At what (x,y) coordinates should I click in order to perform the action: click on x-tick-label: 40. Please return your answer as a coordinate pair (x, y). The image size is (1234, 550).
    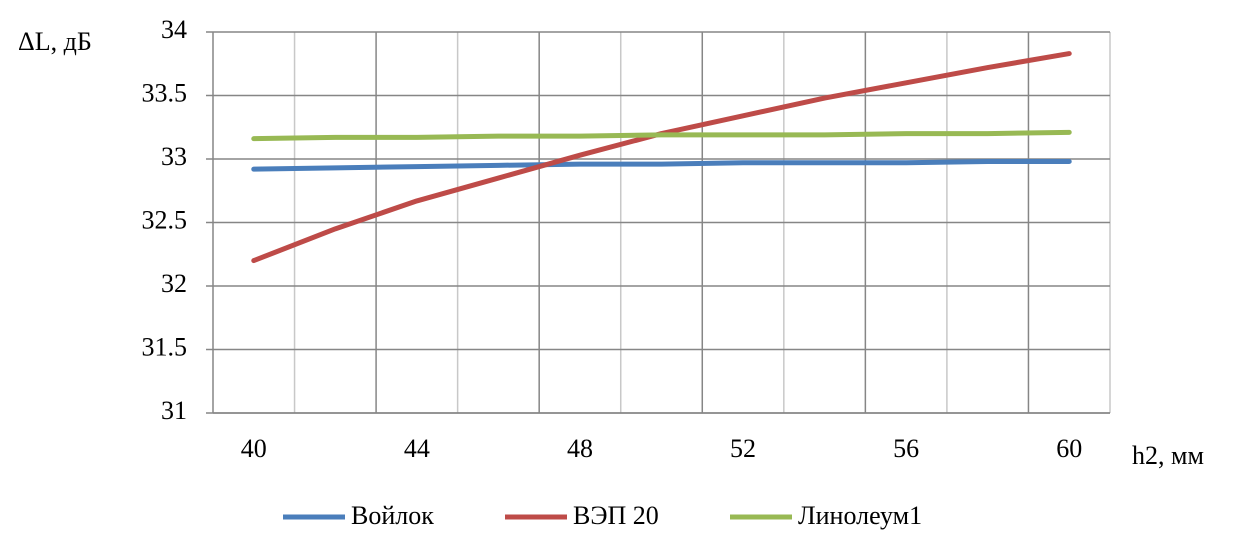
    Looking at the image, I should click on (254, 448).